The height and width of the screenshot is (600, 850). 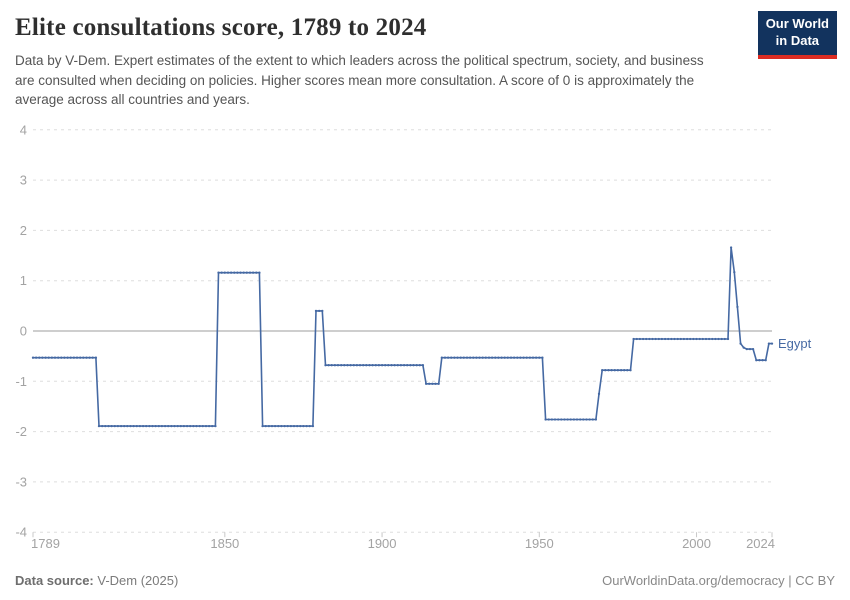 I want to click on x-axis-tick-label: 1789, so click(x=45, y=543).